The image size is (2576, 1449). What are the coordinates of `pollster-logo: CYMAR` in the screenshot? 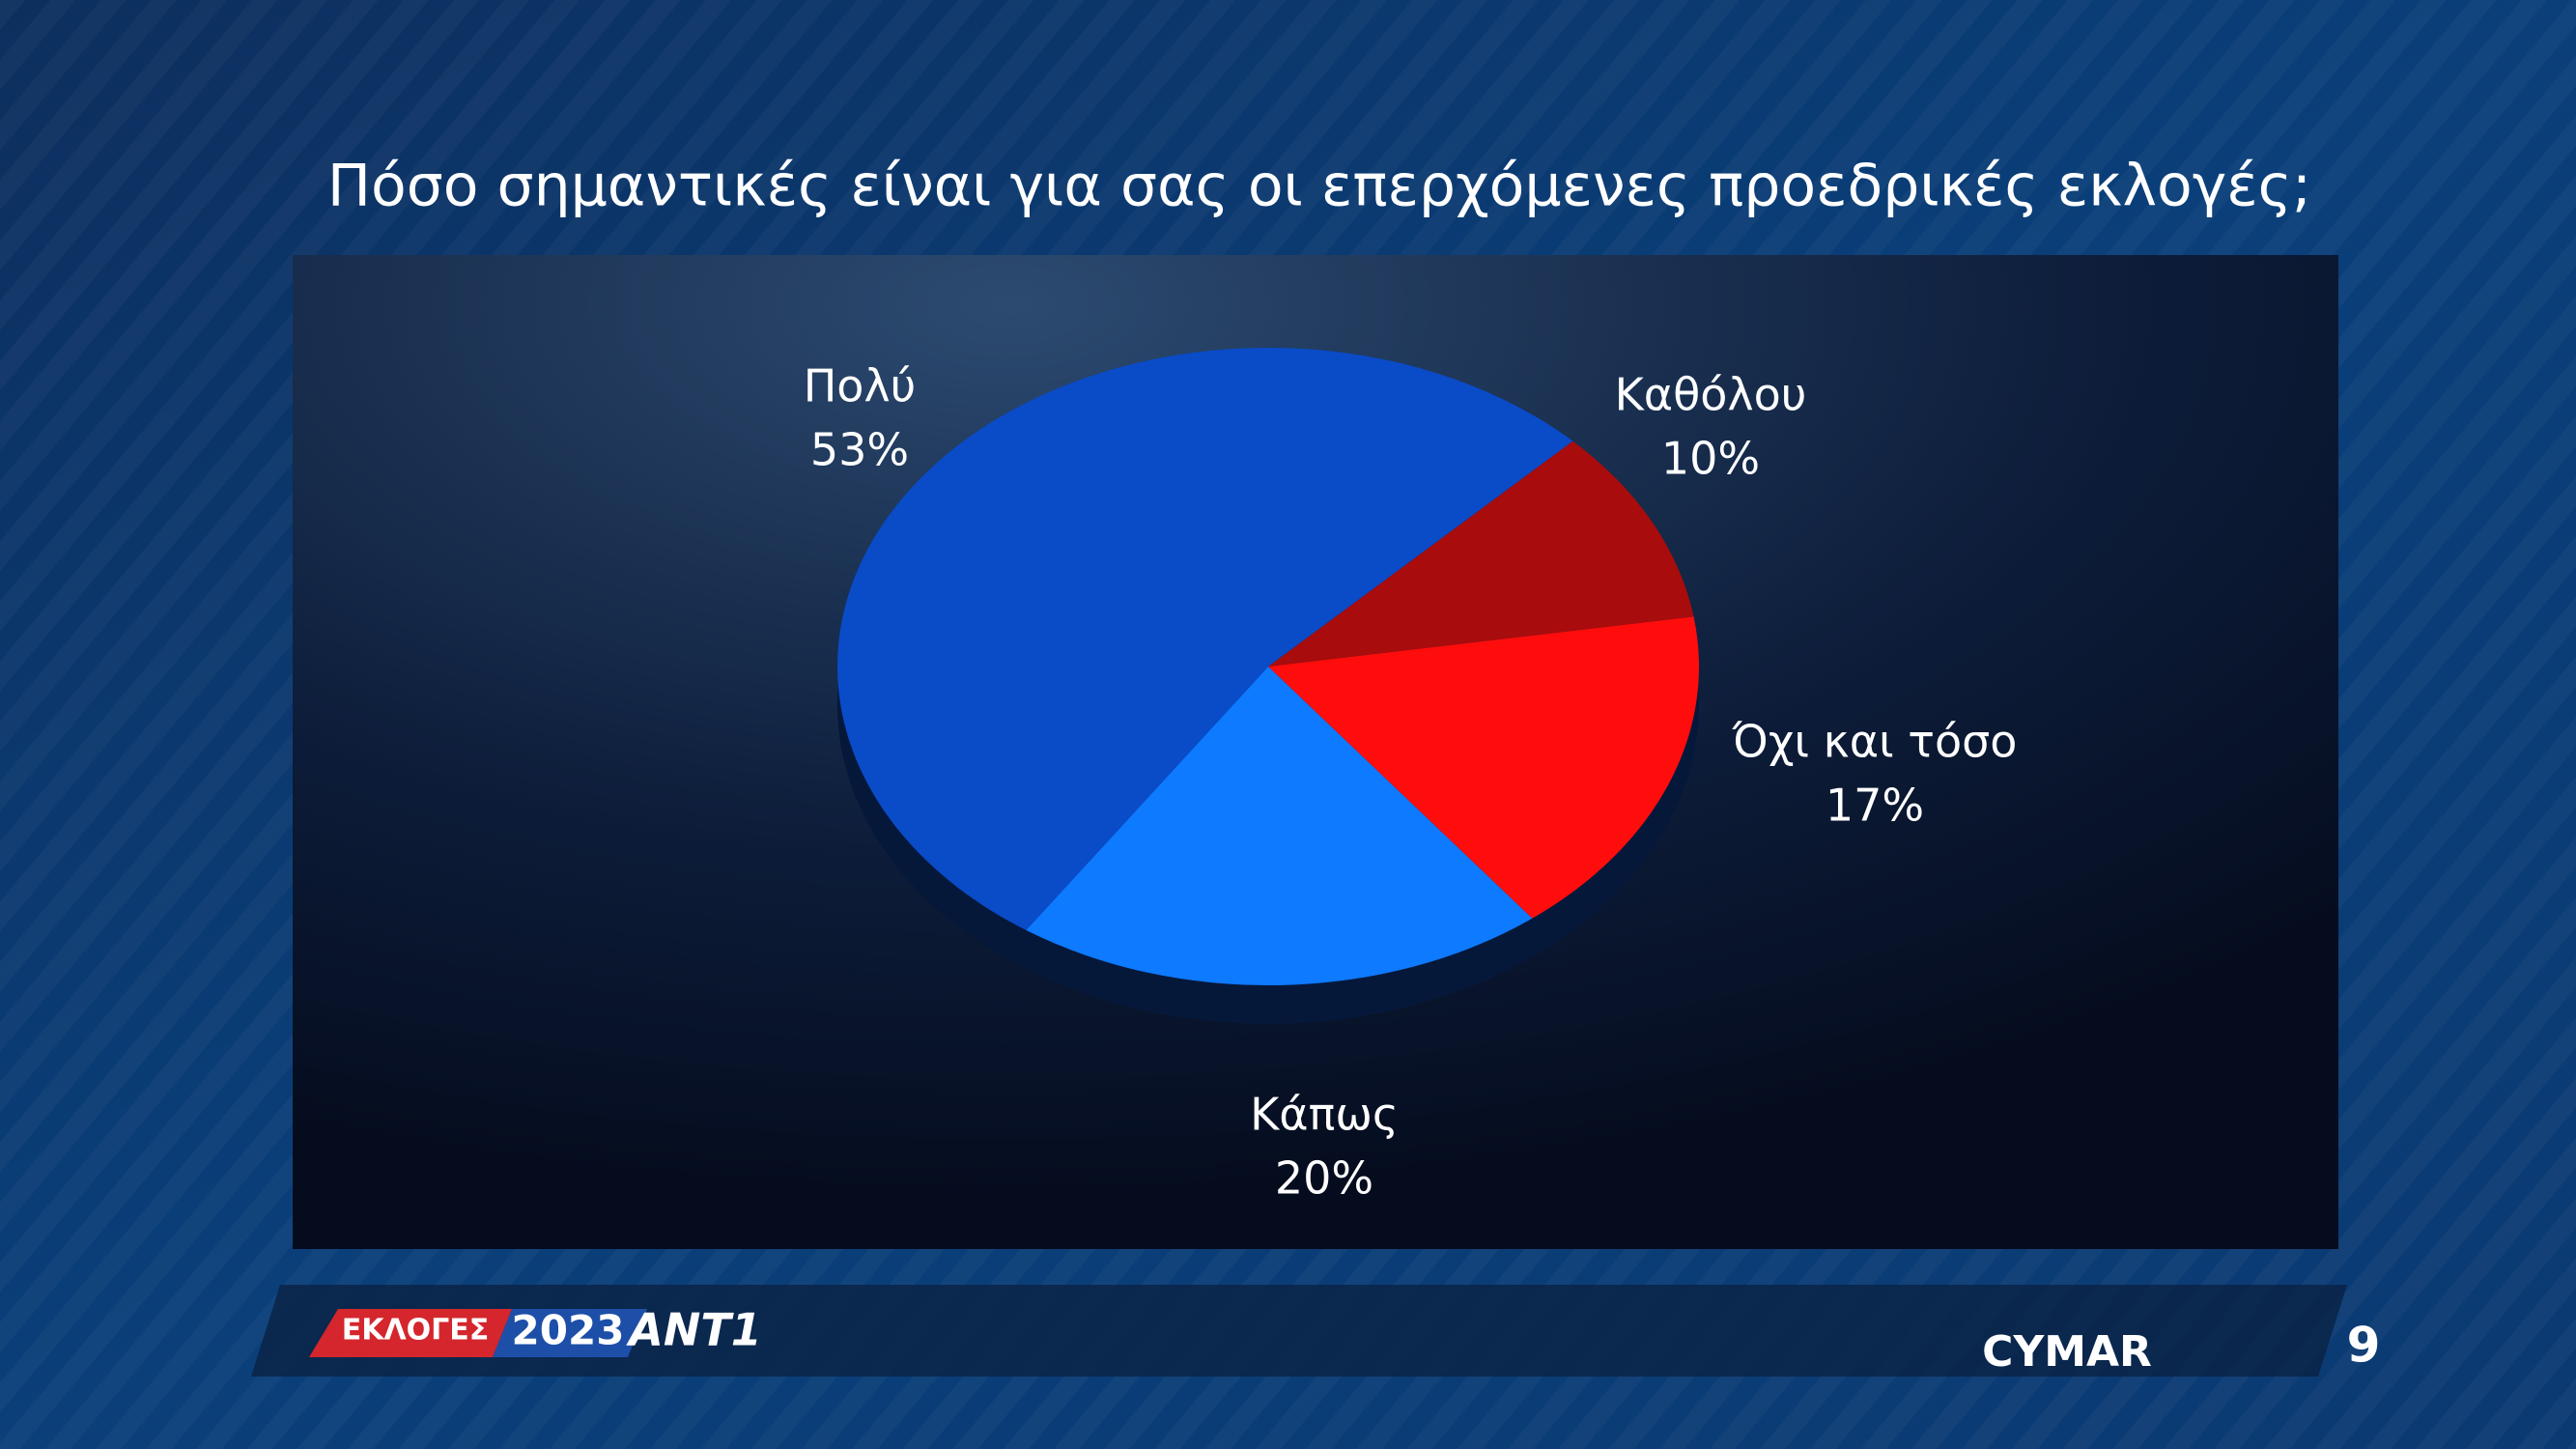 It's located at (2067, 1352).